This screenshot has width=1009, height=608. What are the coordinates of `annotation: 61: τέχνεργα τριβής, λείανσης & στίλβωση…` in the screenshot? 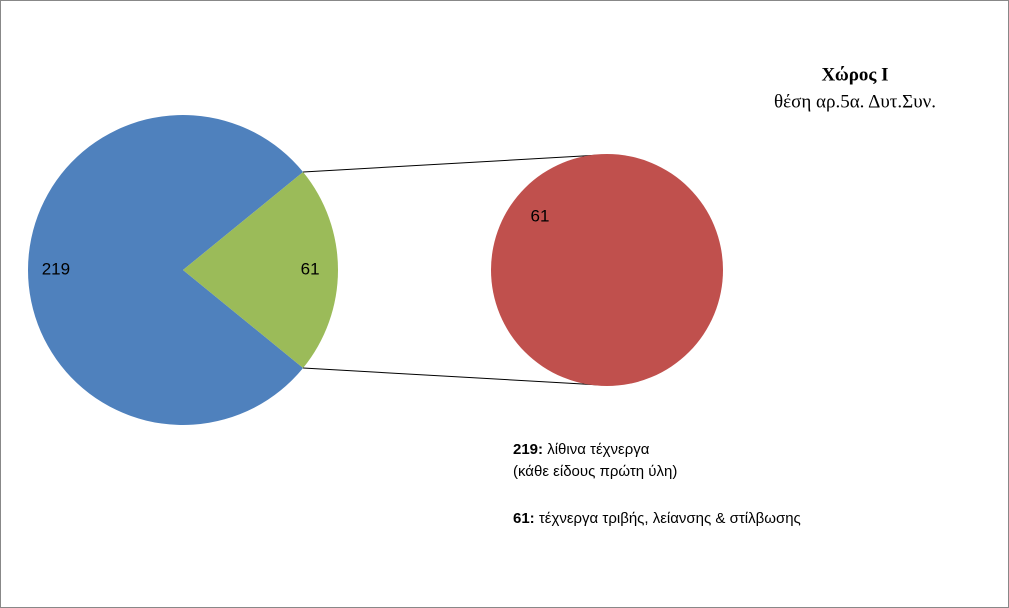 It's located at (657, 518).